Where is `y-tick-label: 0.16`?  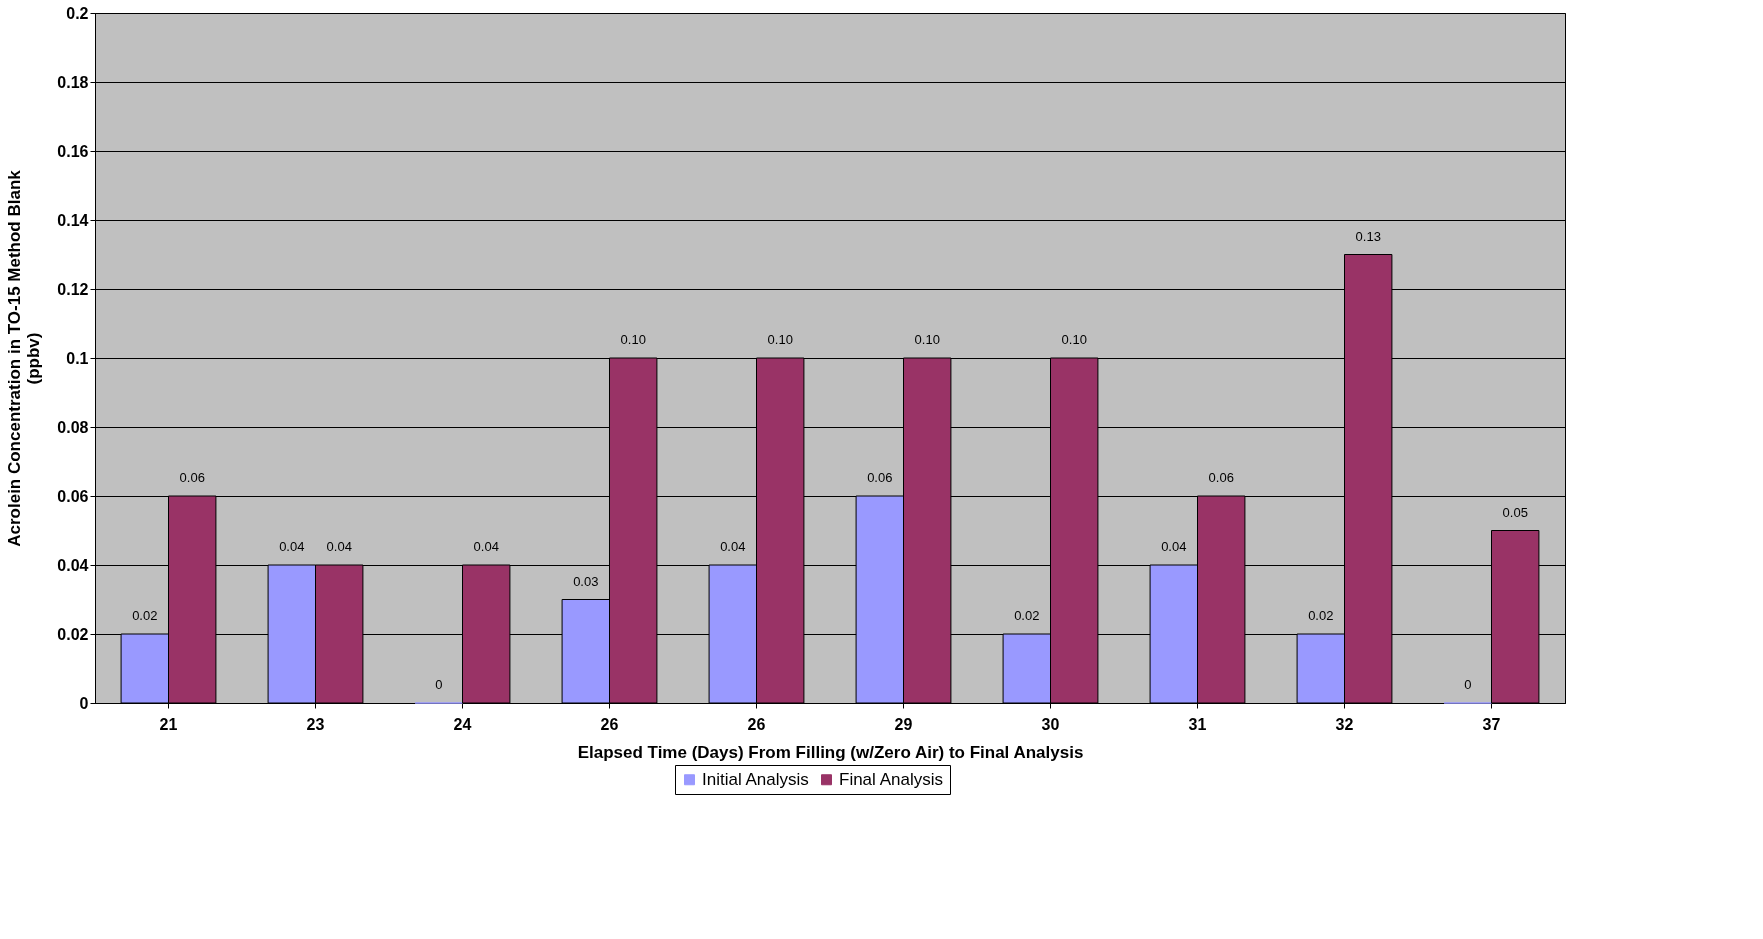 y-tick-label: 0.16 is located at coordinates (73, 151).